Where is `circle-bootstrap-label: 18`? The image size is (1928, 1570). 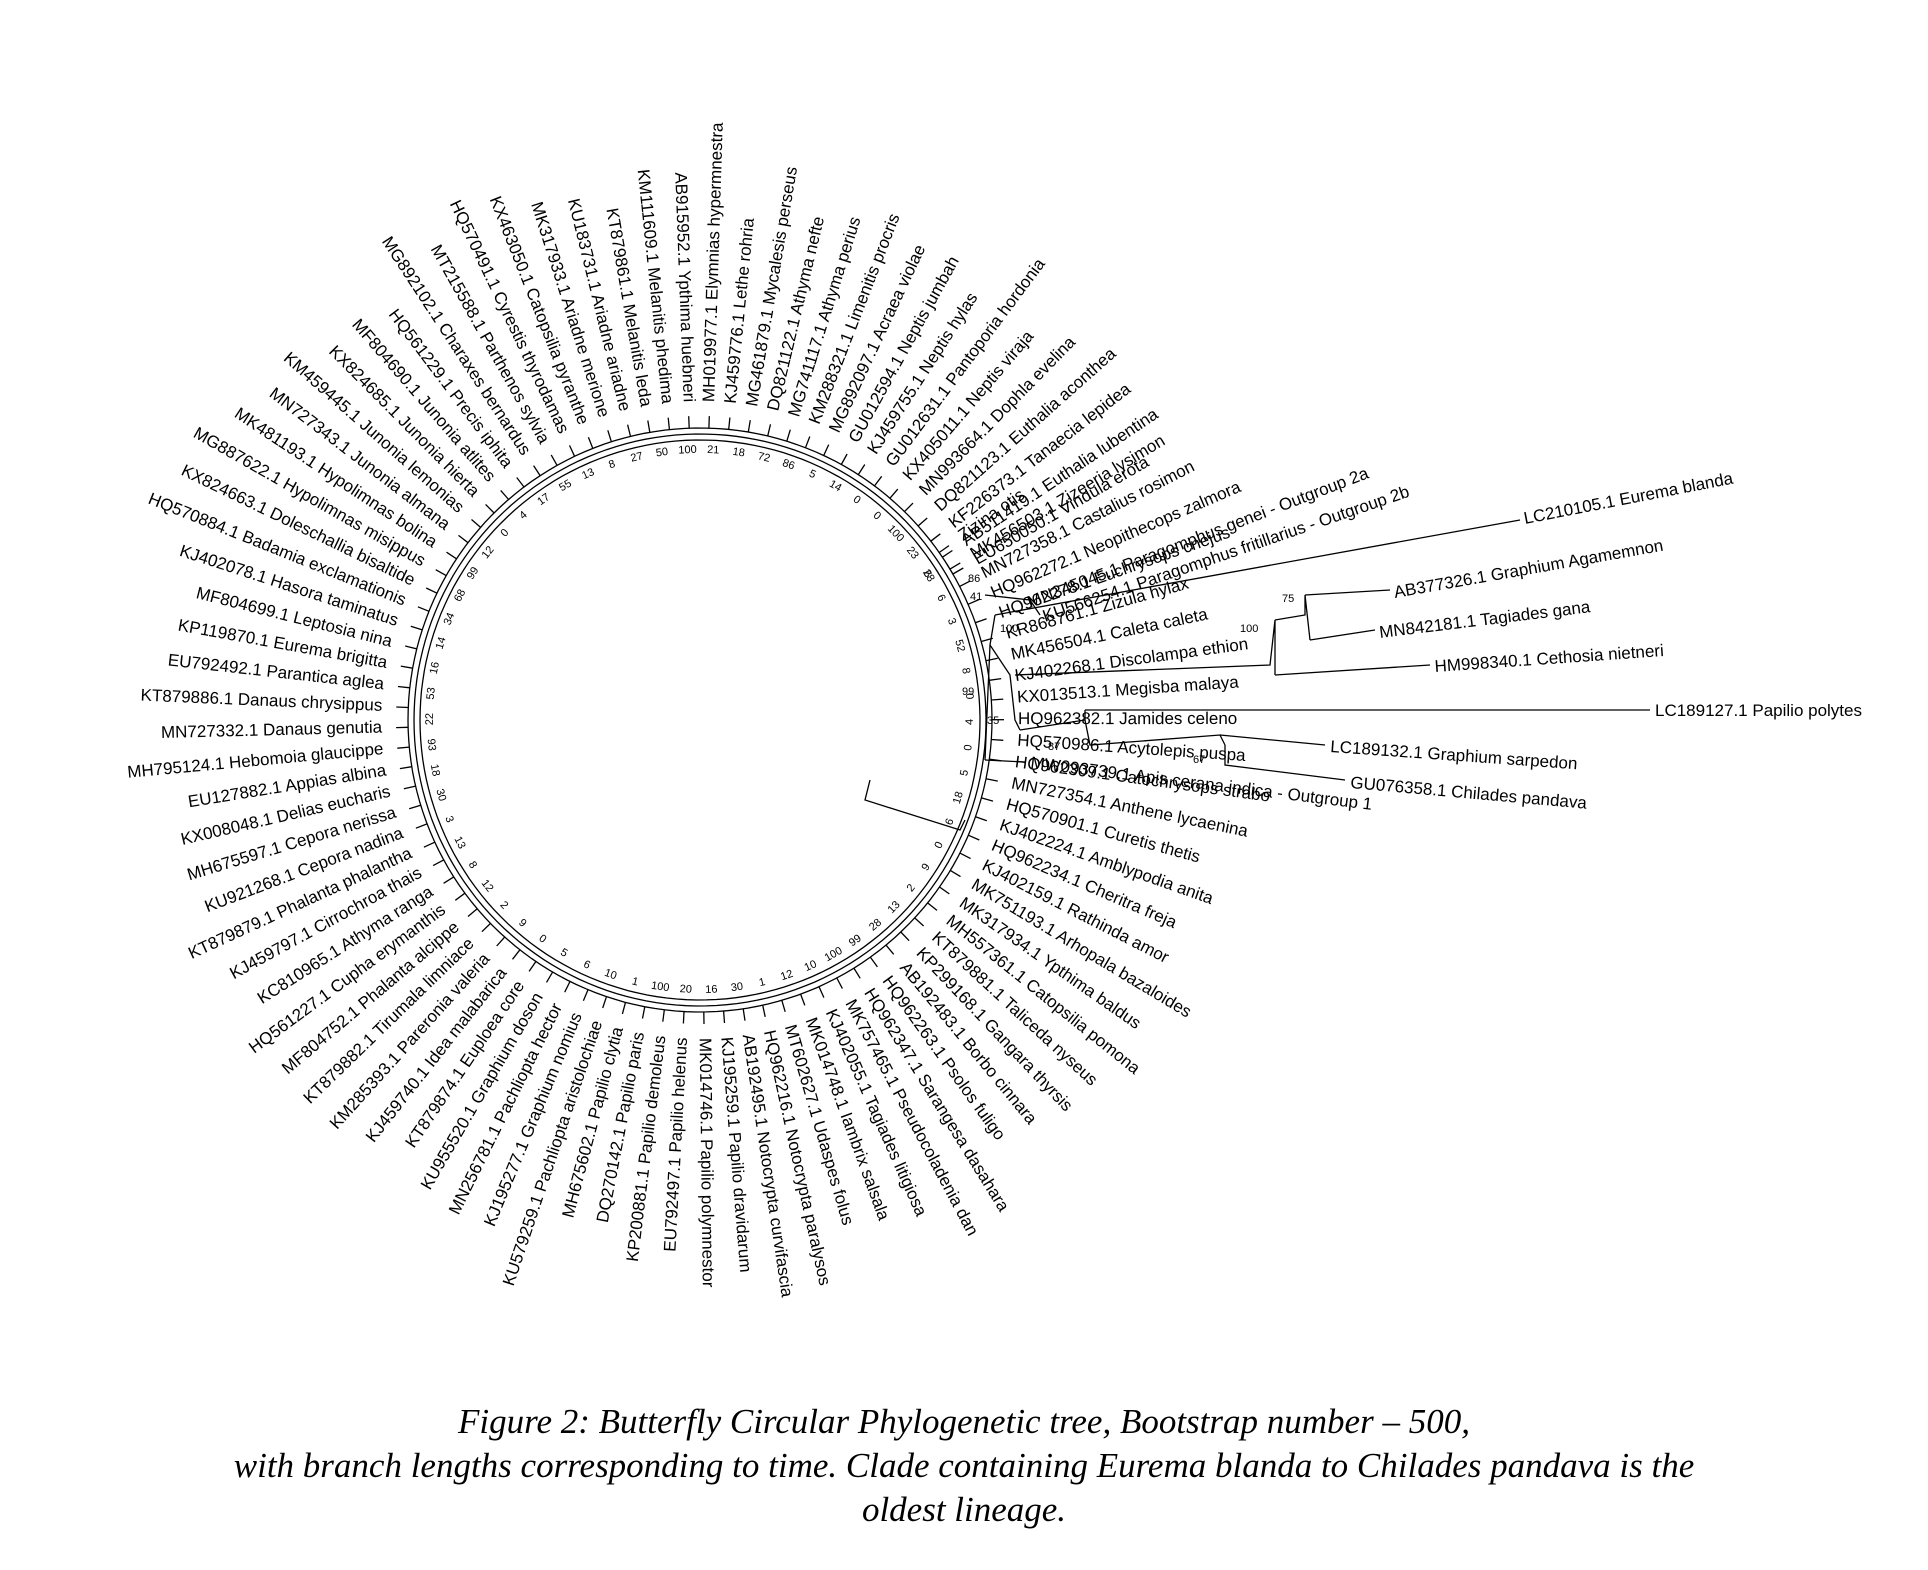
circle-bootstrap-label: 18 is located at coordinates (739, 453).